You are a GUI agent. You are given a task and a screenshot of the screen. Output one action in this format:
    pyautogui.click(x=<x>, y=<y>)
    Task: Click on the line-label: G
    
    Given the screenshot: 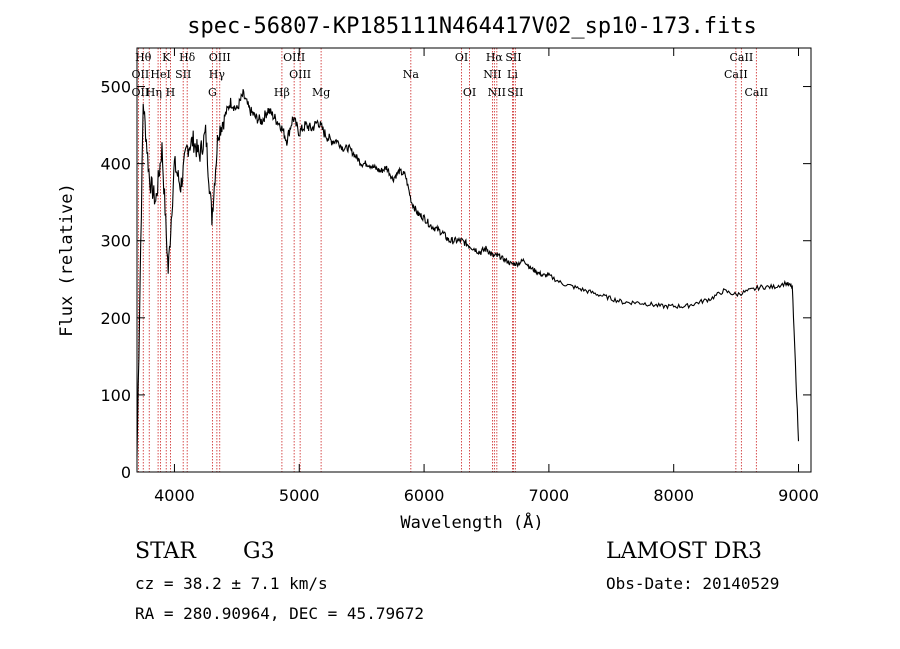 What is the action you would take?
    pyautogui.click(x=212, y=92)
    